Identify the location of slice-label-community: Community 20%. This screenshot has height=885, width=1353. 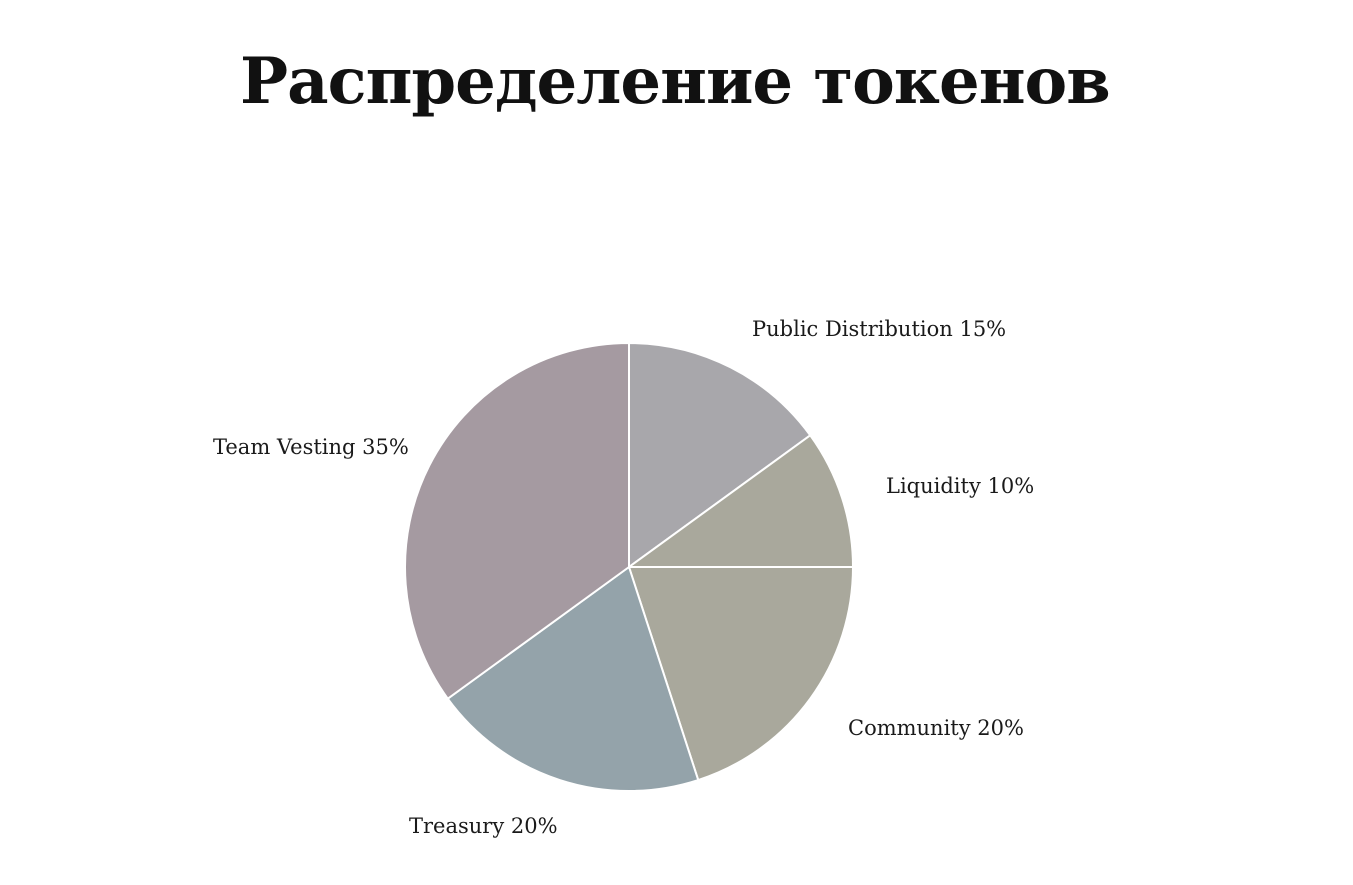
(936, 728).